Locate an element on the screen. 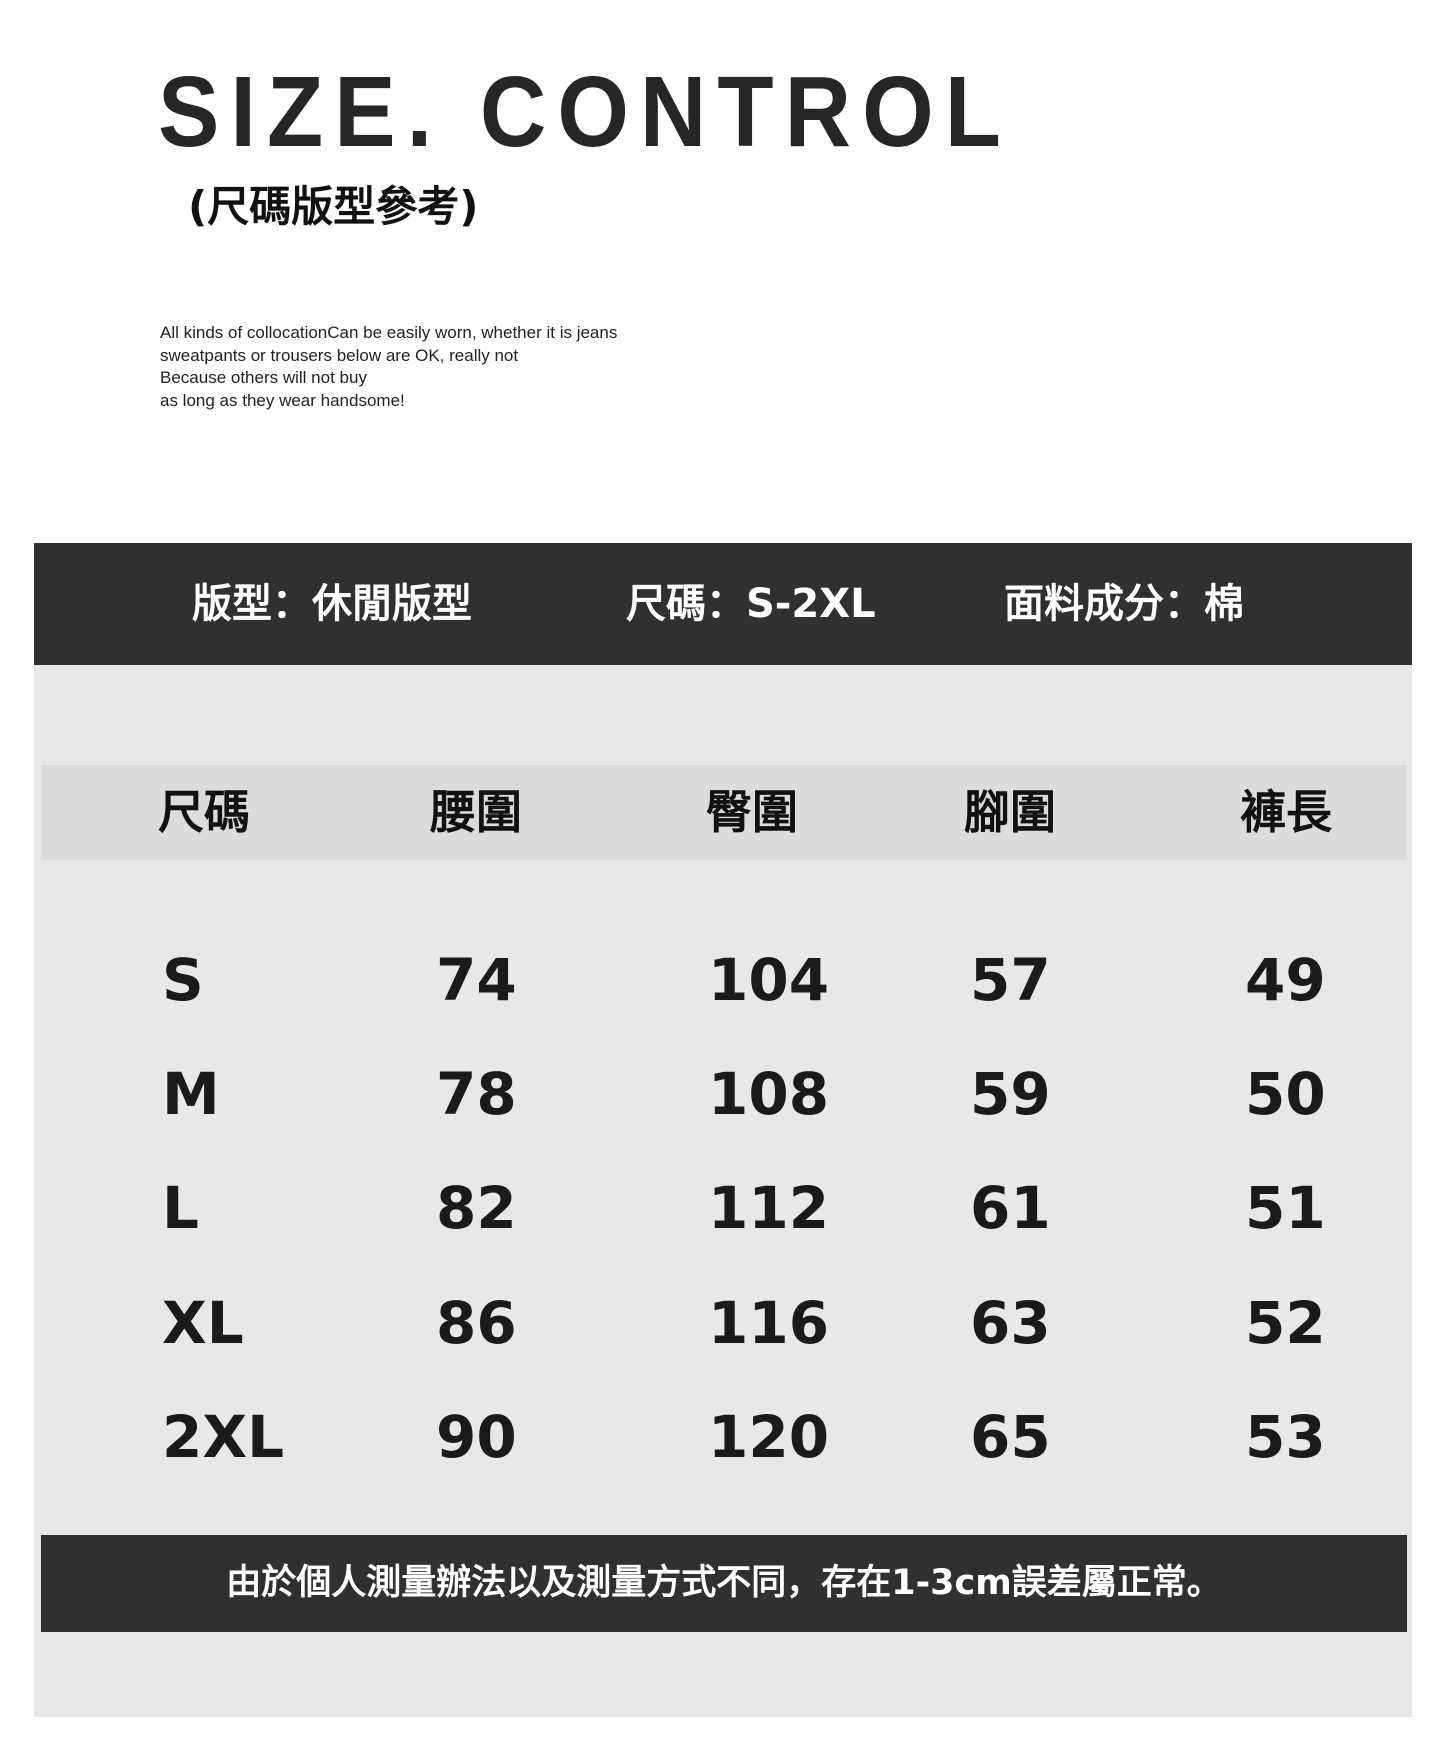  cell-hip: 120 is located at coordinates (769, 1437).